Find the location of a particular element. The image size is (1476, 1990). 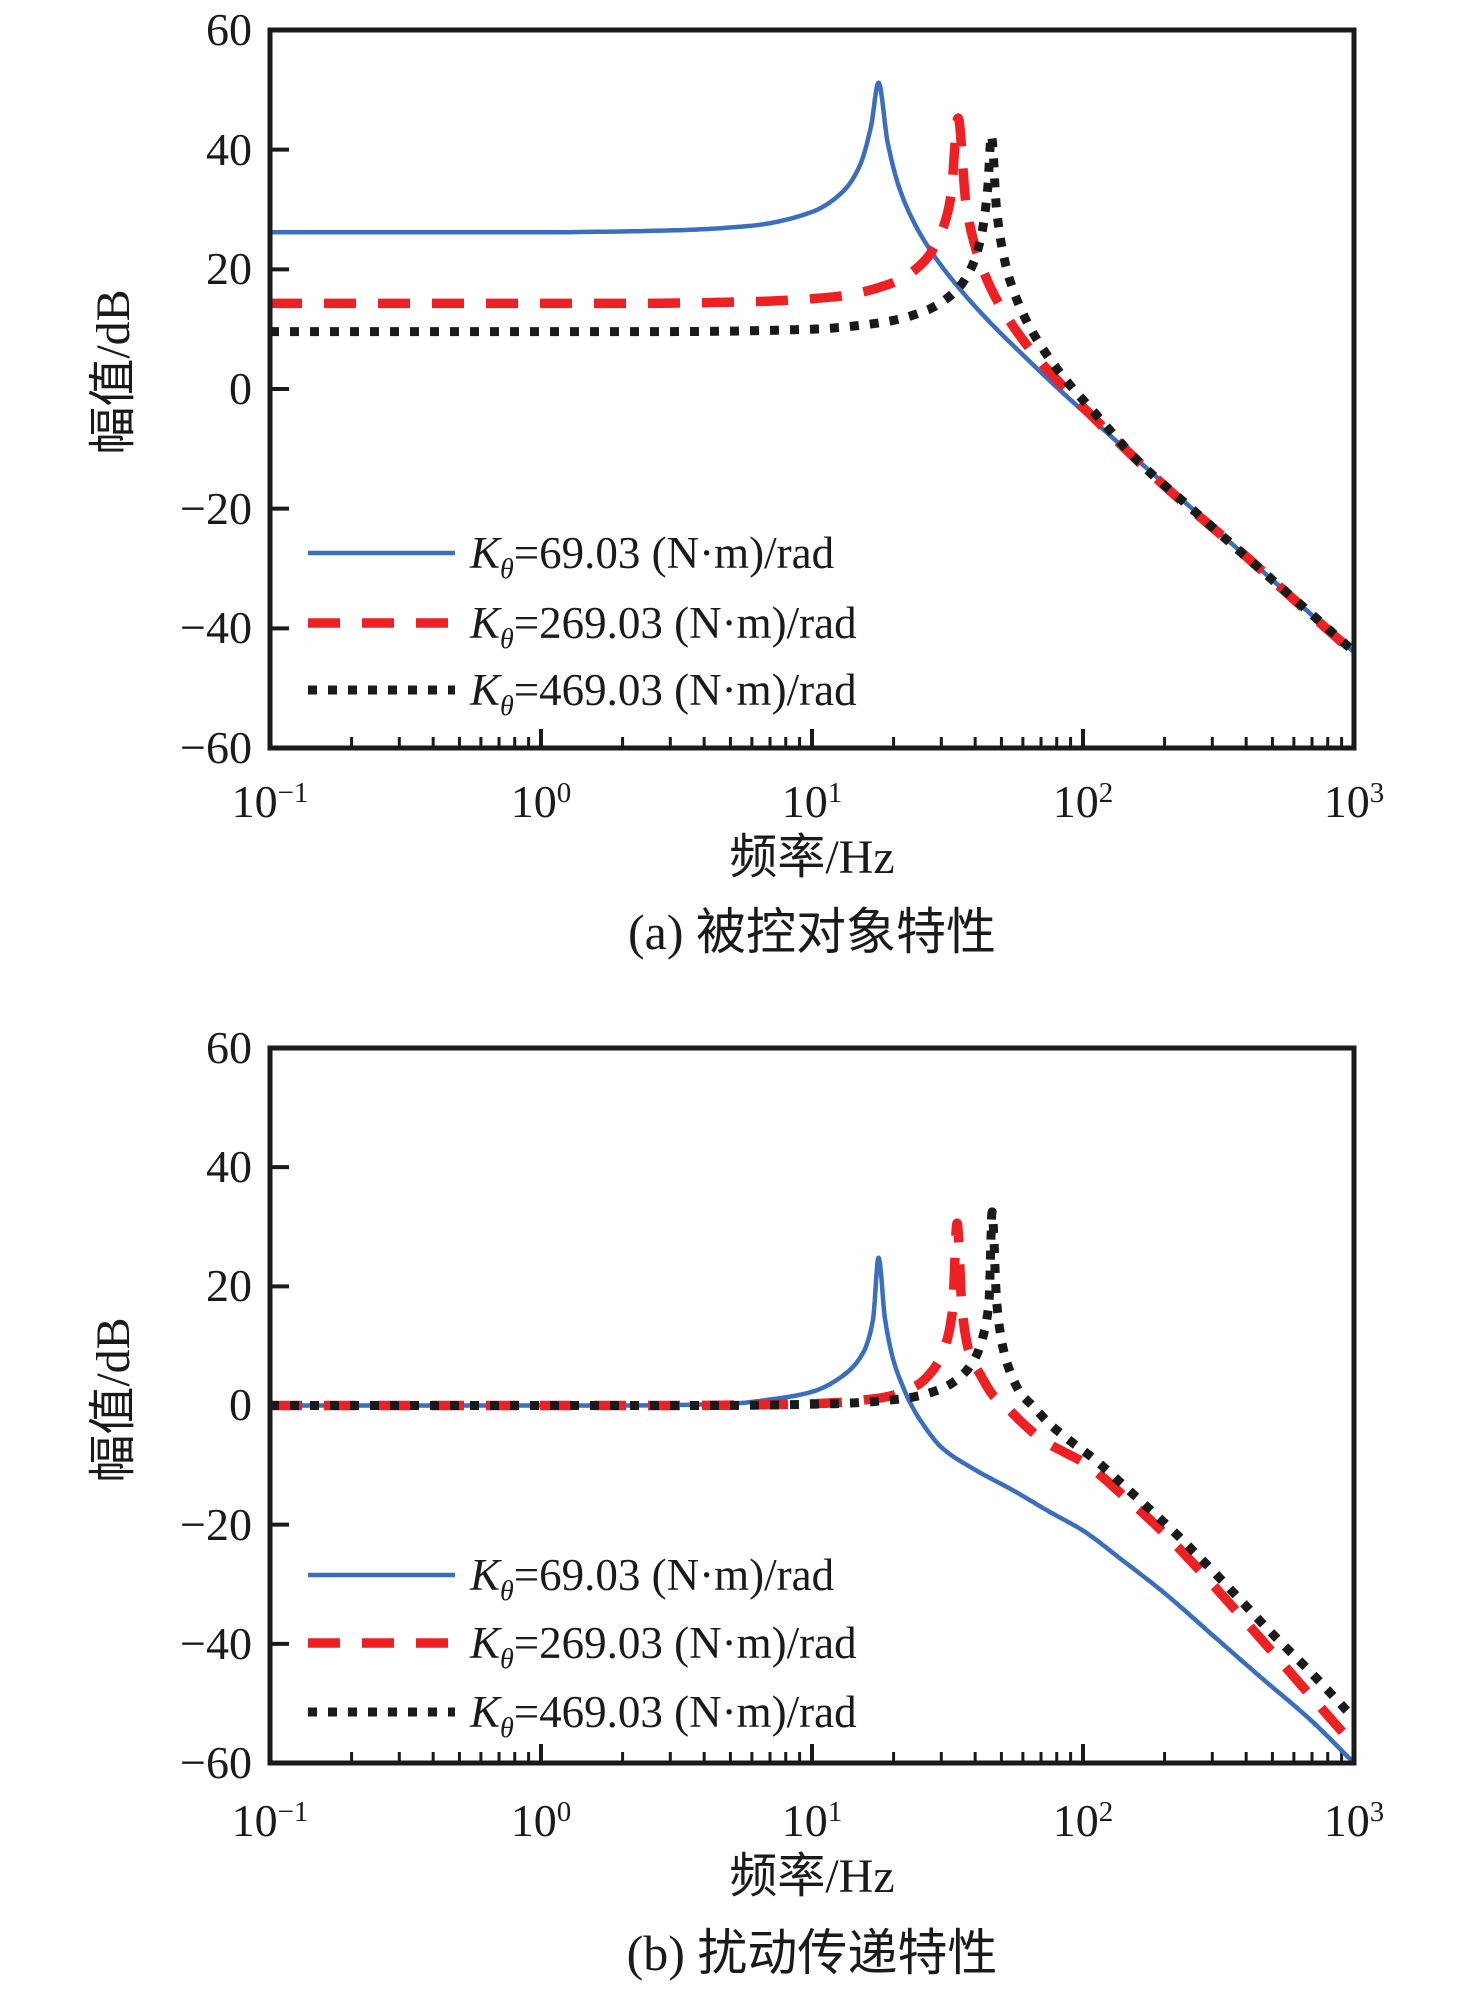

panel-caption: (a) 被控对象特性 is located at coordinates (812, 932).